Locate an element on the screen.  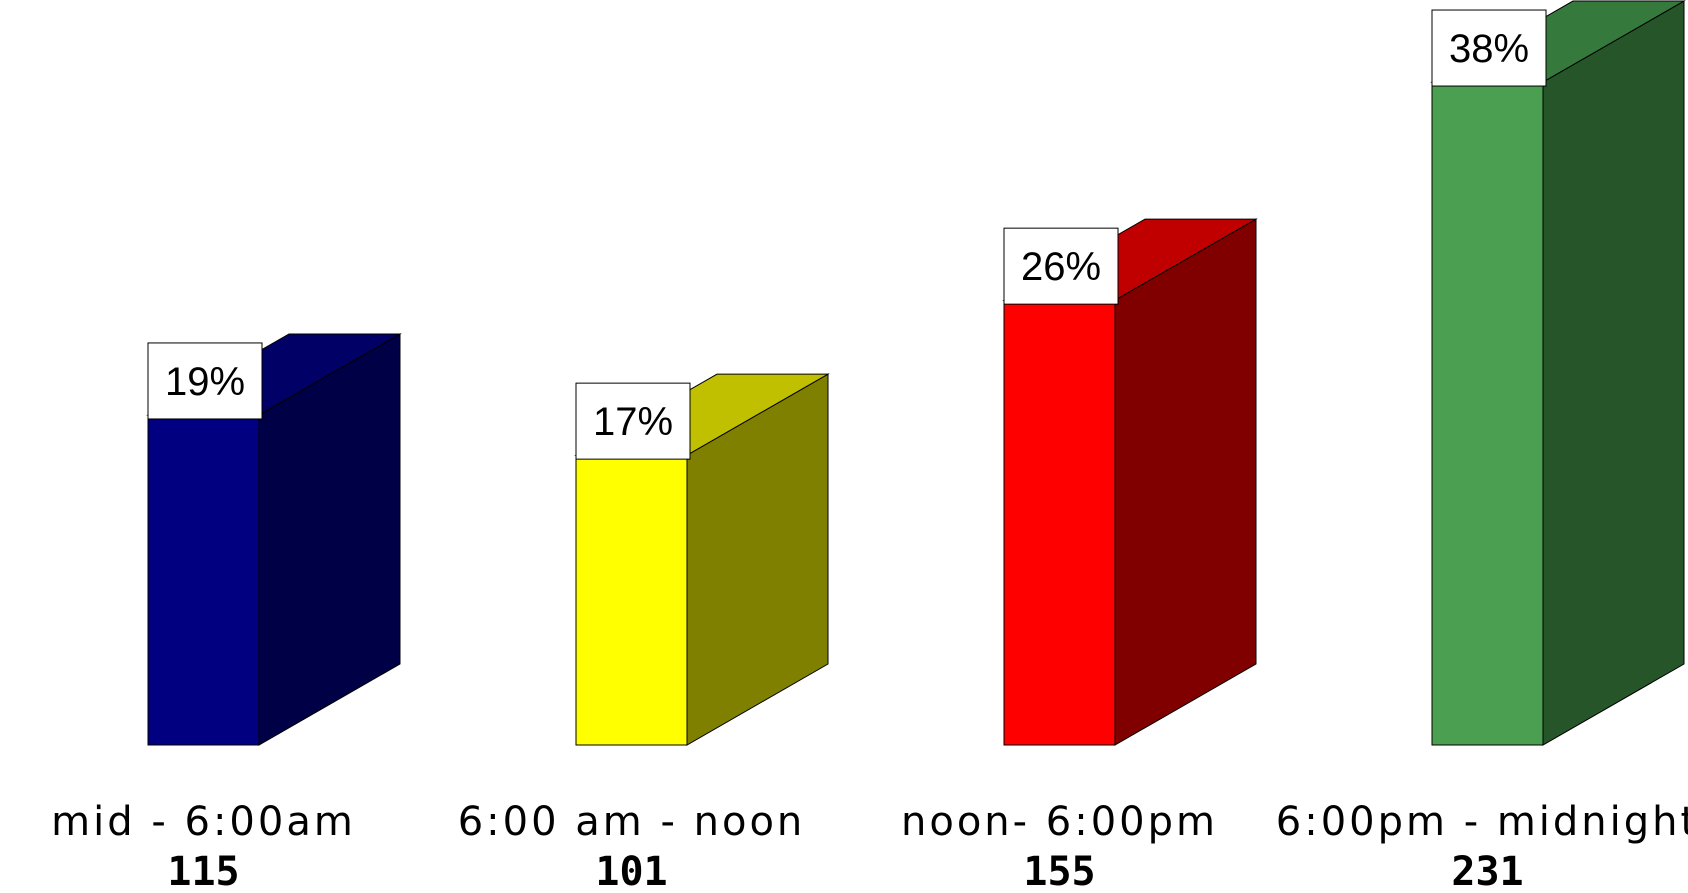
count-label-3: 155 is located at coordinates (1059, 871).